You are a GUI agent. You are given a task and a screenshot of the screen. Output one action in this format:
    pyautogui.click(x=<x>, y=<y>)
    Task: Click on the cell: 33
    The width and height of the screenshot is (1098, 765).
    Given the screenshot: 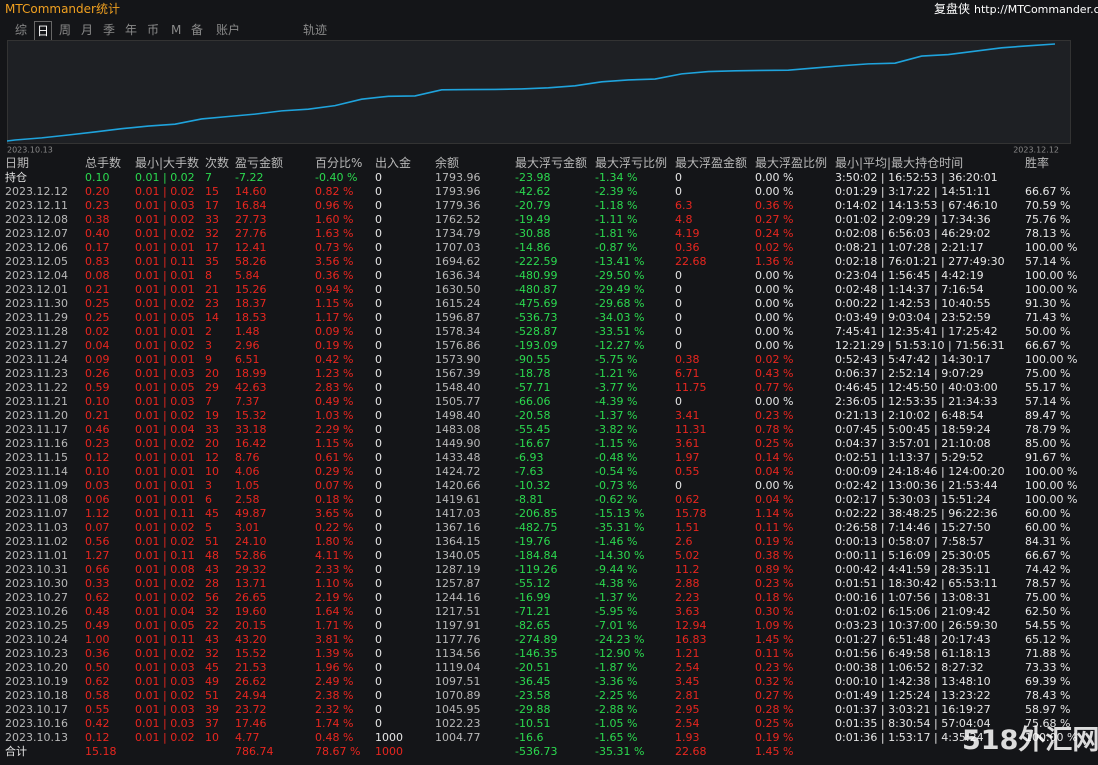 What is the action you would take?
    pyautogui.click(x=212, y=219)
    